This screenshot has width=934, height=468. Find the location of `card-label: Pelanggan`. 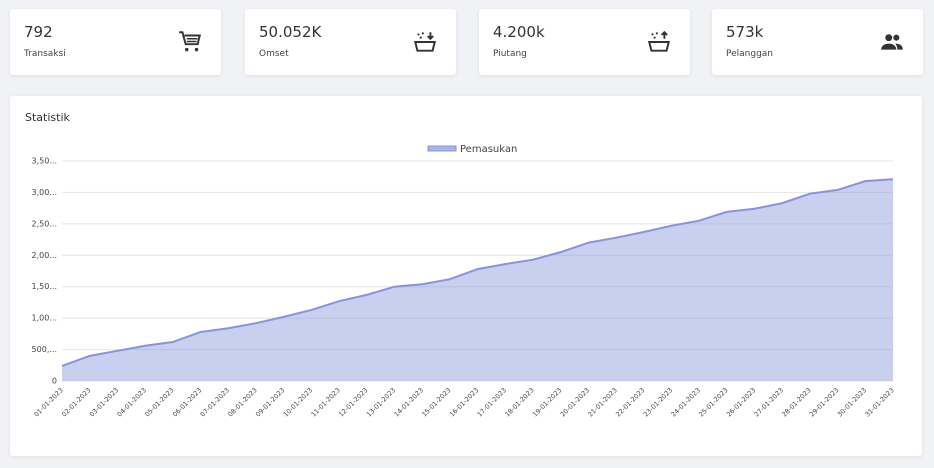

card-label: Pelanggan is located at coordinates (750, 54).